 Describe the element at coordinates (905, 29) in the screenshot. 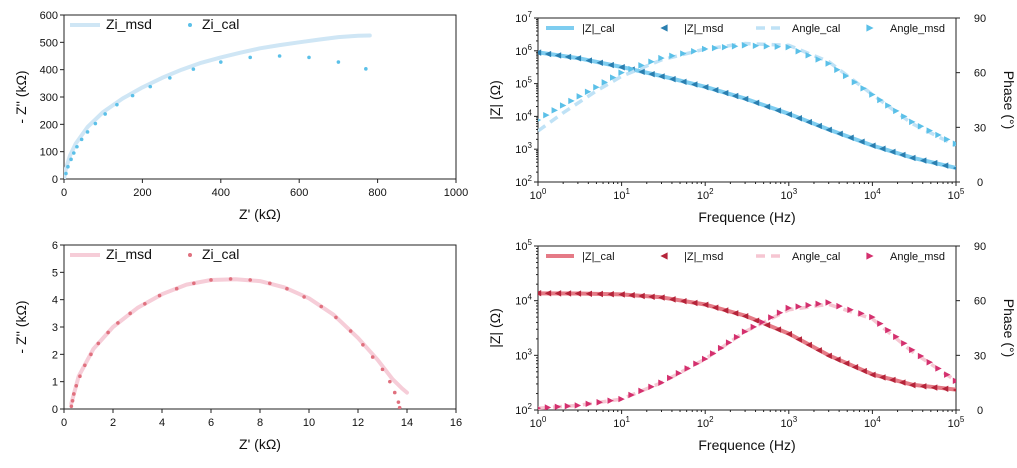

I see `legend-item: Angle_msd` at that location.